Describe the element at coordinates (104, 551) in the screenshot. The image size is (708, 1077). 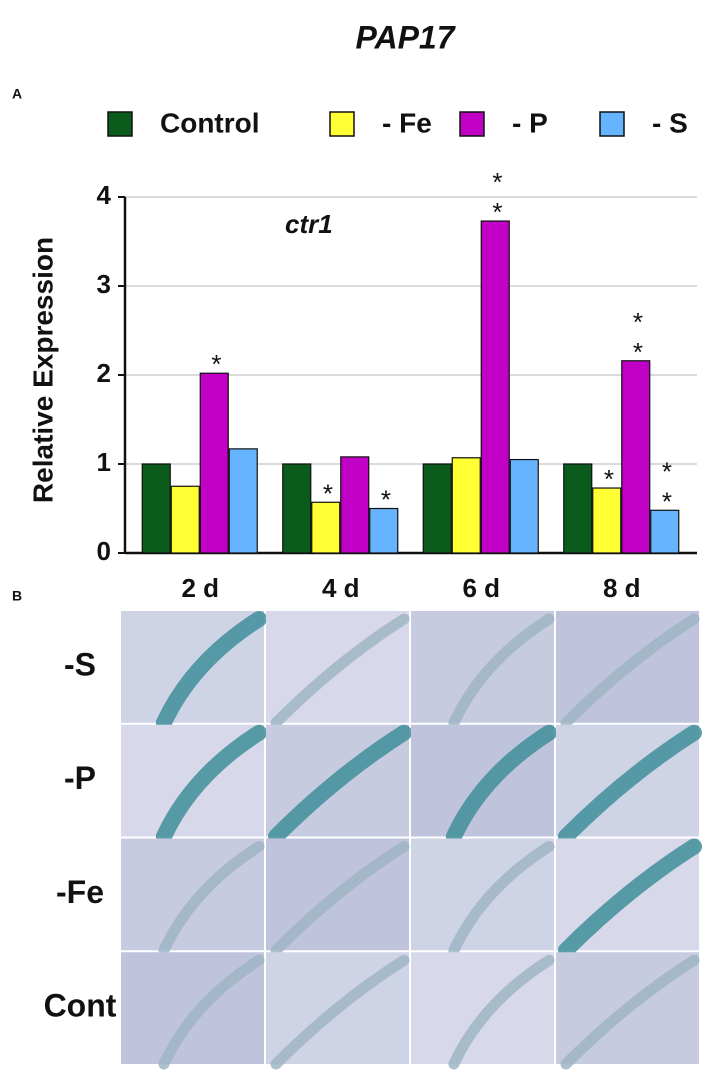
I see `y-tick-label: 0` at that location.